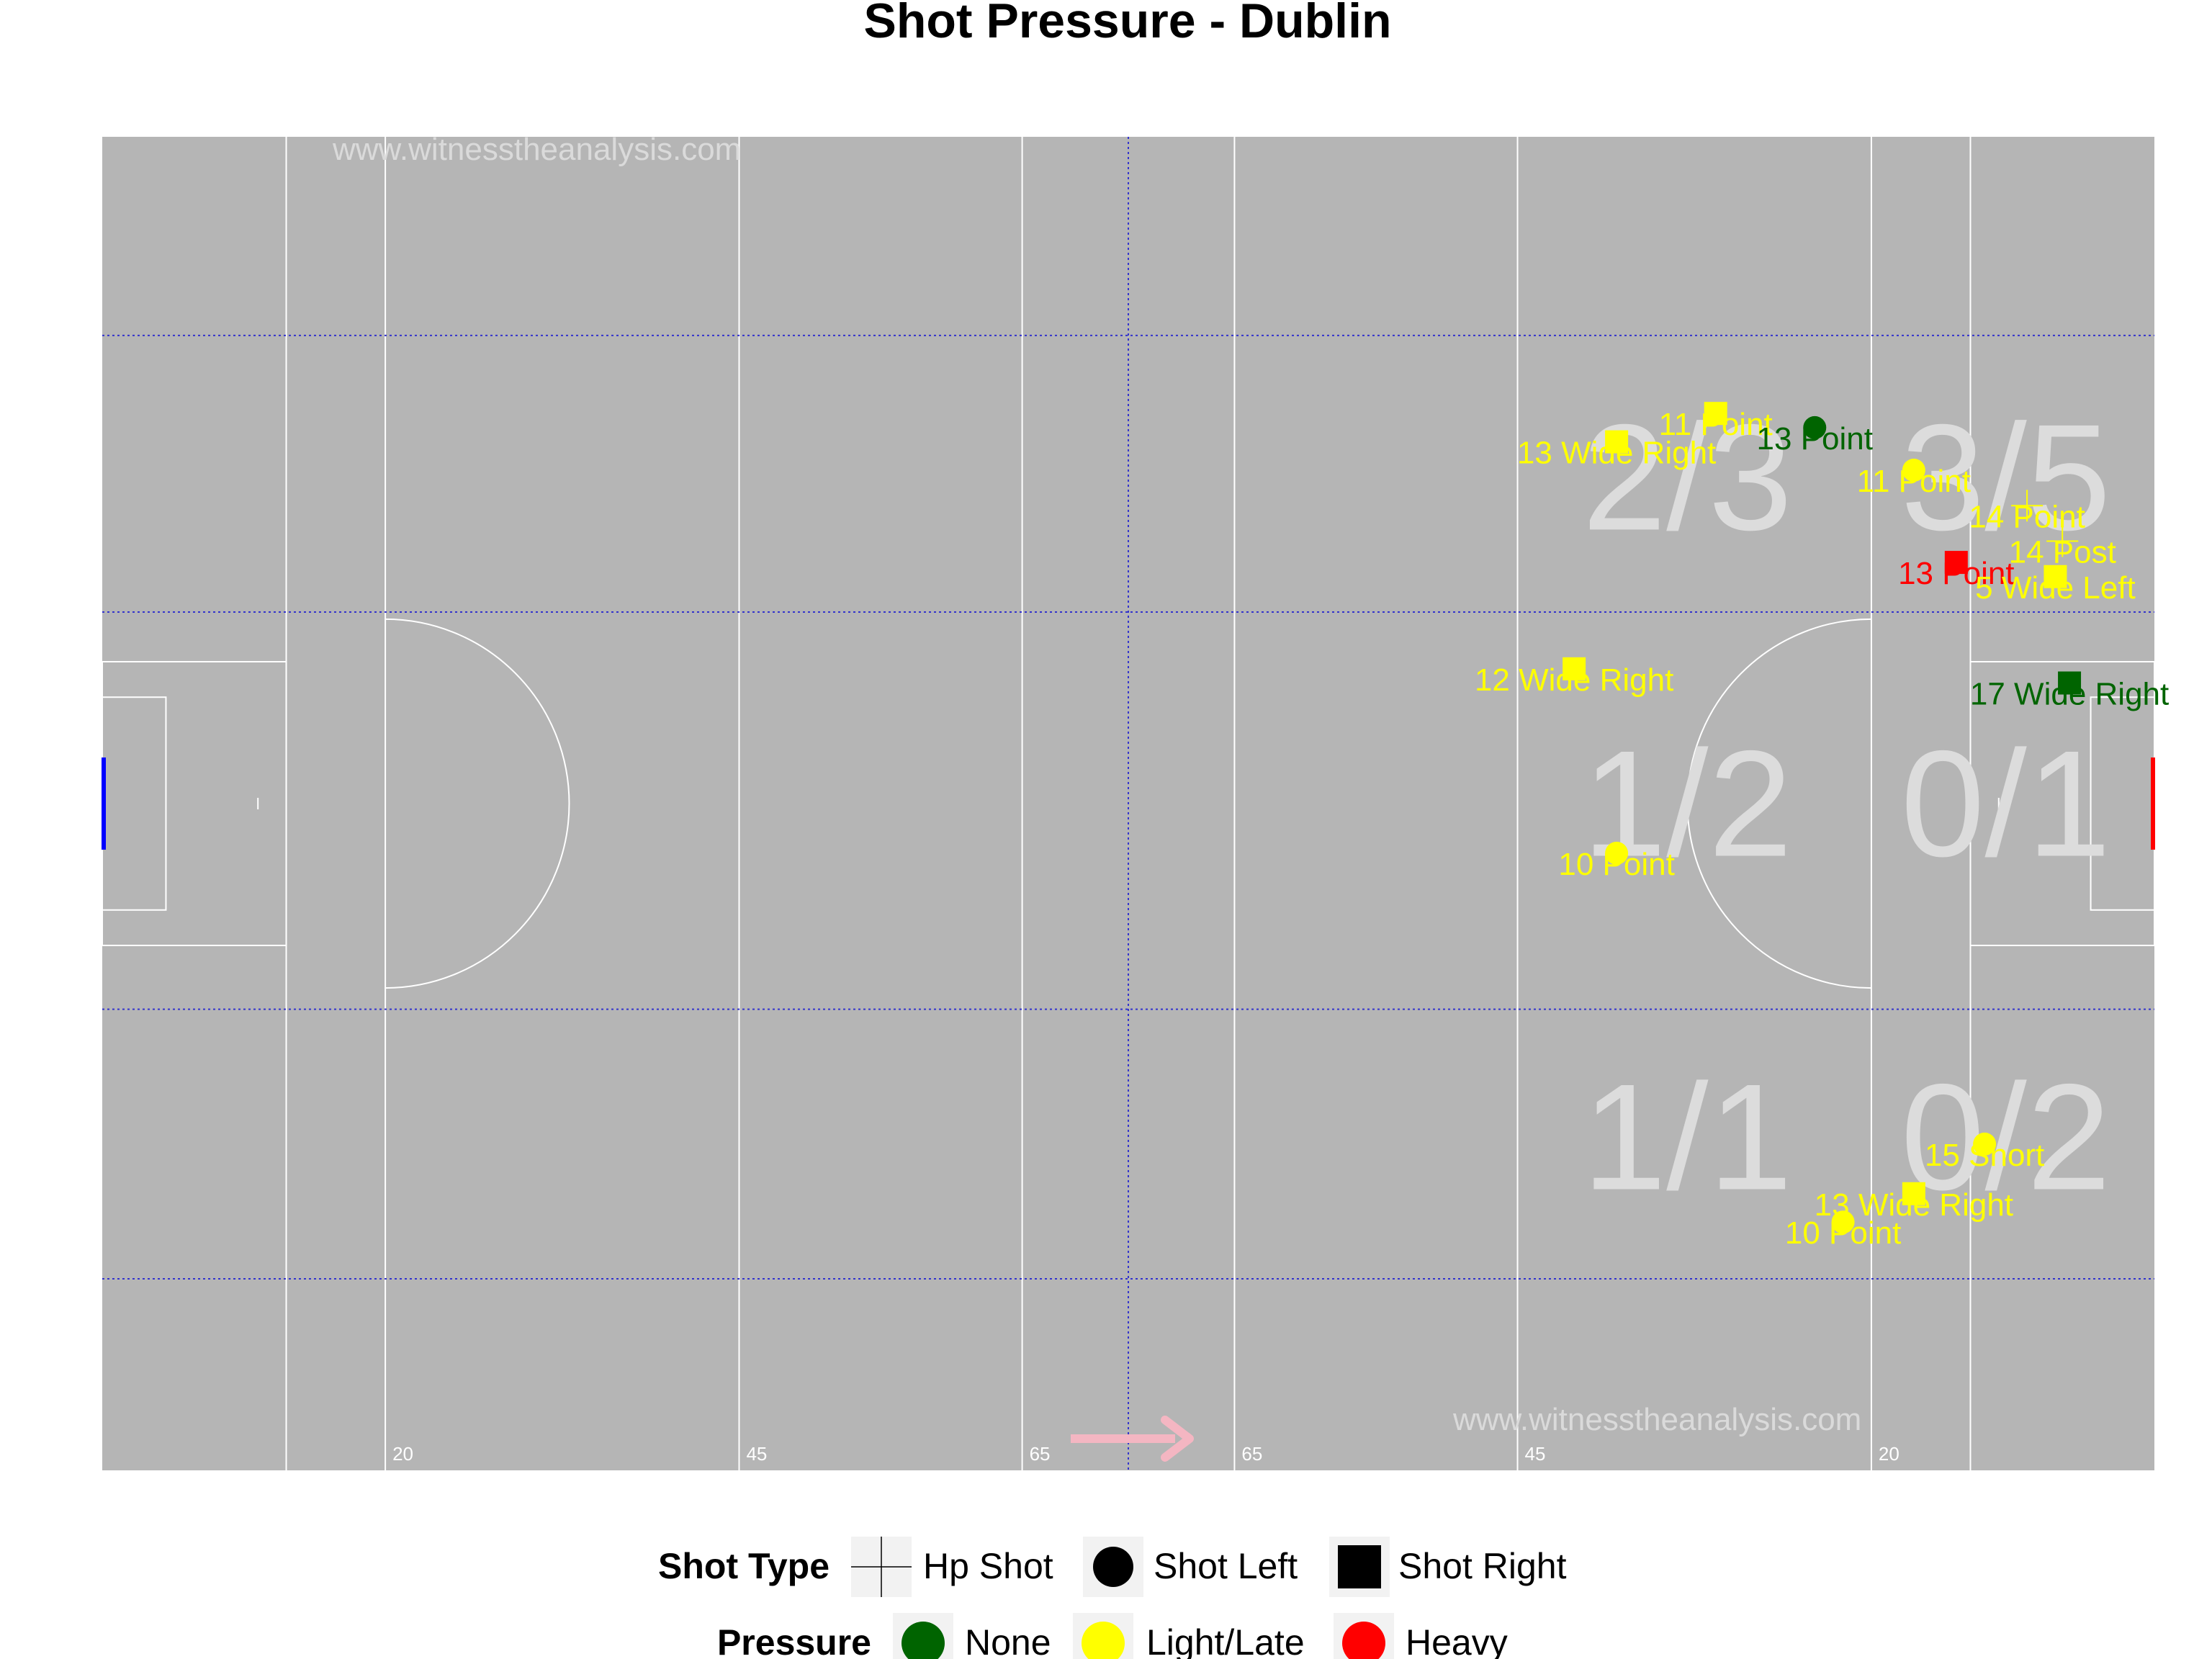 Image resolution: width=2212 pixels, height=1659 pixels. Describe the element at coordinates (1226, 1566) in the screenshot. I see `legend-shot-type-label-1: Shot Left` at that location.